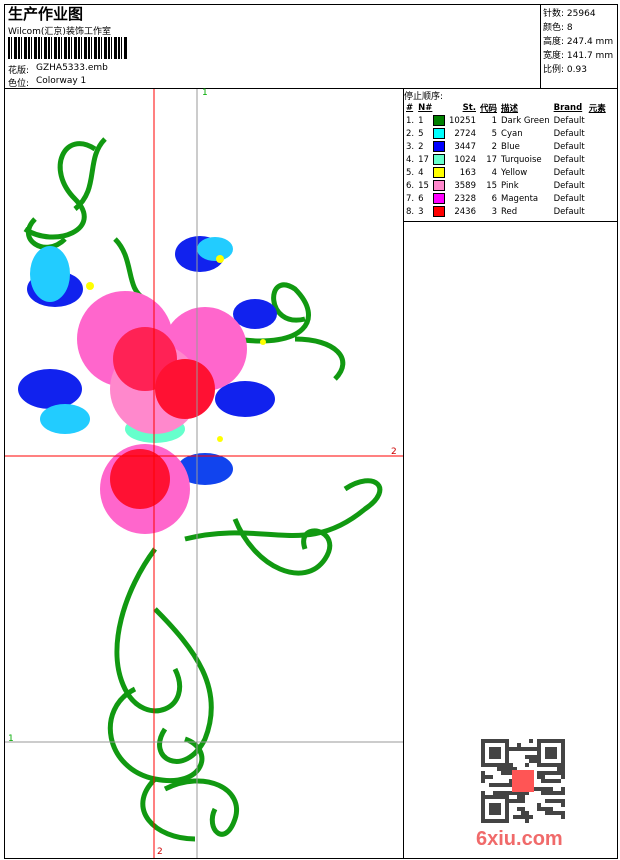 Image resolution: width=620 pixels, height=860 pixels. I want to click on row-index: 7., so click(410, 198).